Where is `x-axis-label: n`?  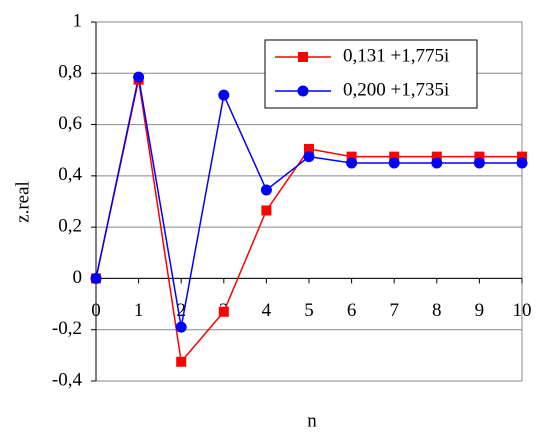 x-axis-label: n is located at coordinates (312, 420).